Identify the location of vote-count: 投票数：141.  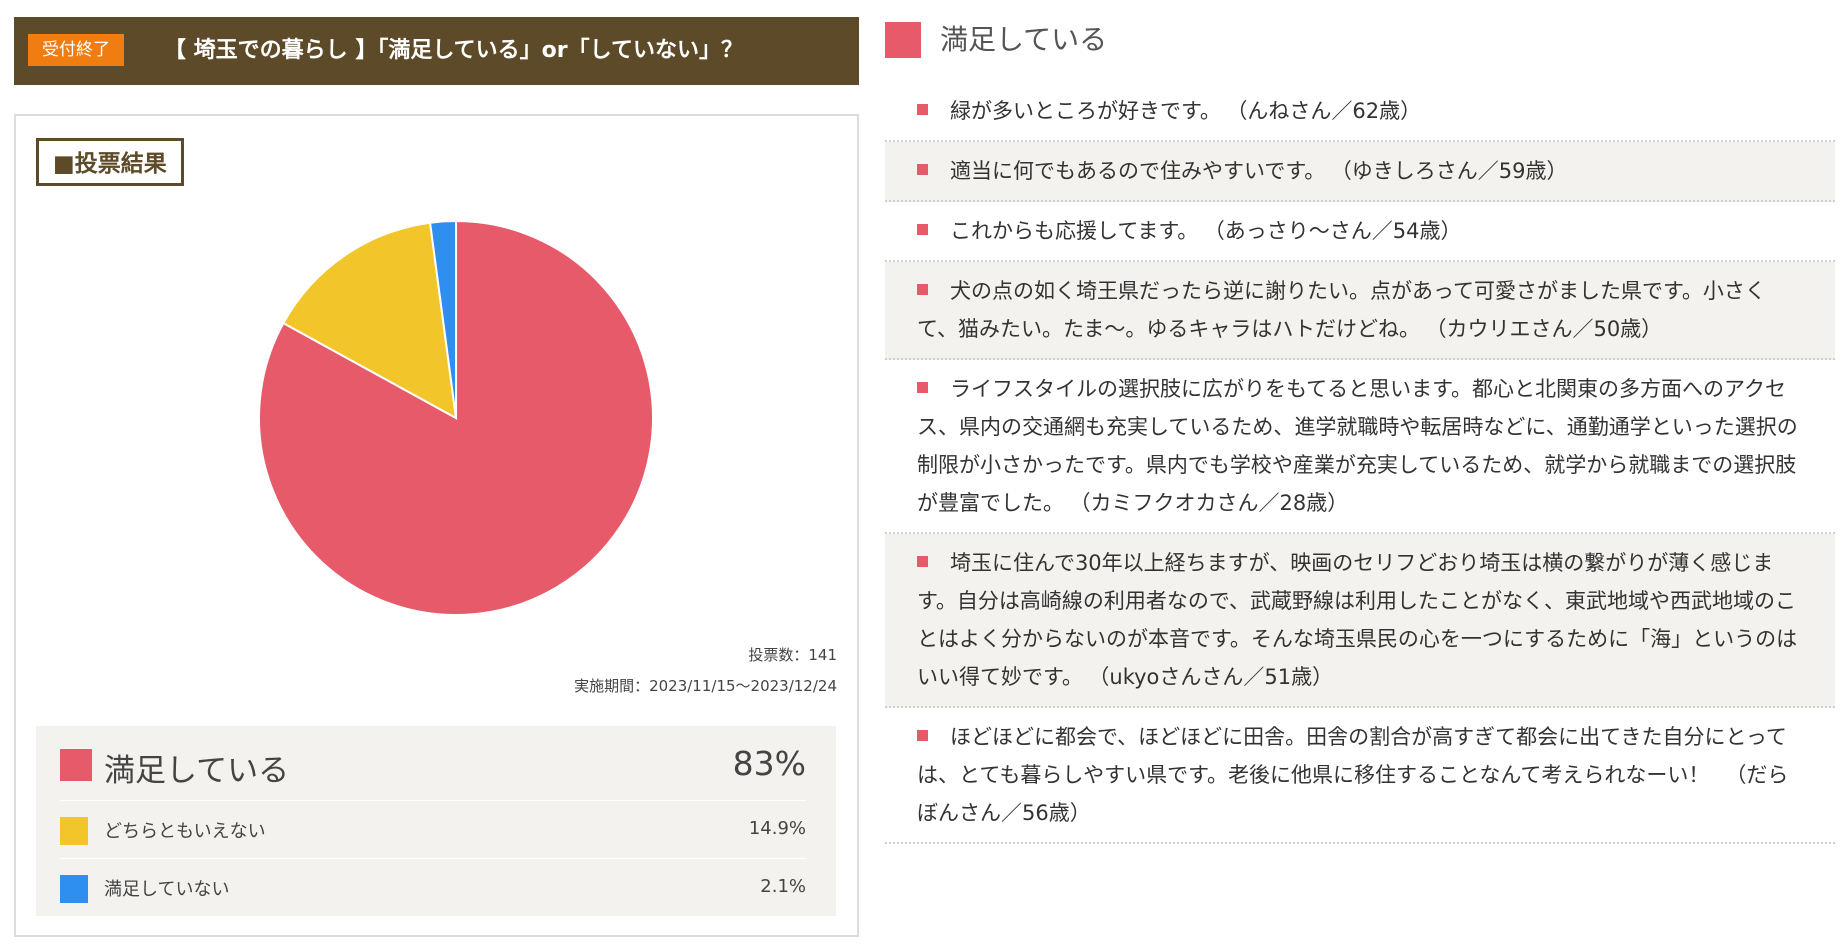
(792, 655).